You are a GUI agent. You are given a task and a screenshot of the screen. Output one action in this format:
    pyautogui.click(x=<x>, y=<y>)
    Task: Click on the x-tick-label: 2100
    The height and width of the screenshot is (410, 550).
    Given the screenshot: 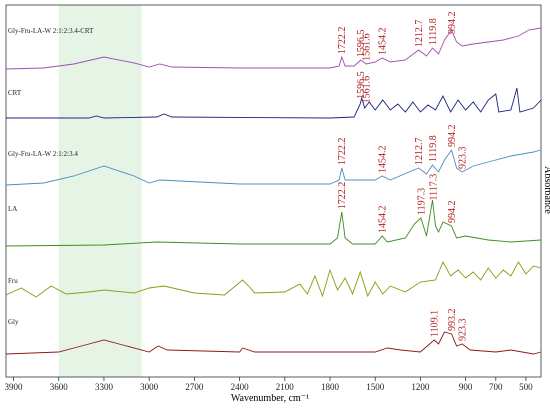 What is the action you would take?
    pyautogui.click(x=285, y=387)
    